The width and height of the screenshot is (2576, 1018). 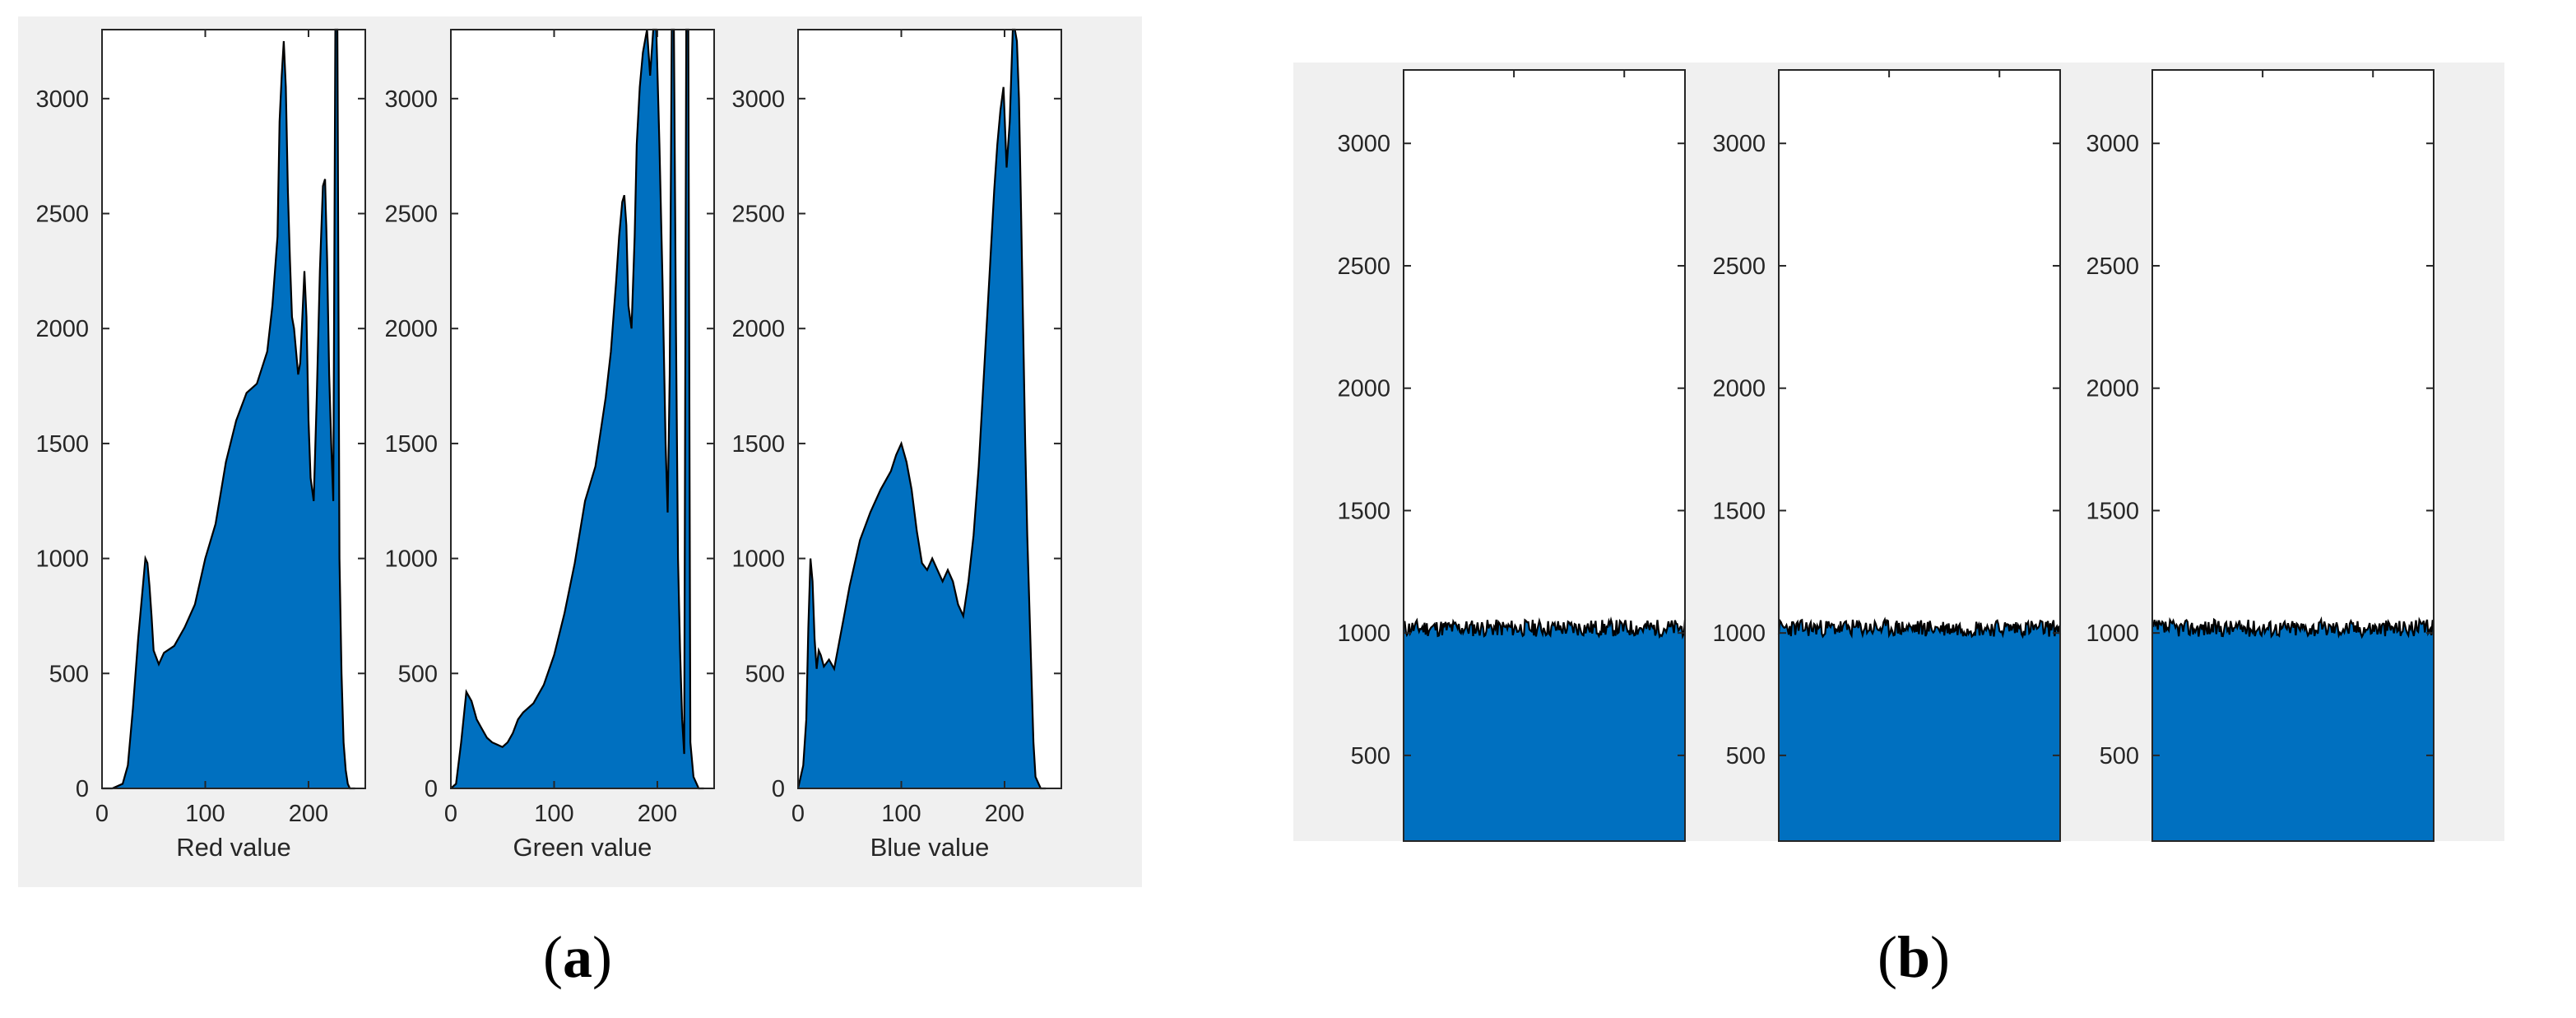 What do you see at coordinates (582, 847) in the screenshot?
I see `x-axis-label: Green value` at bounding box center [582, 847].